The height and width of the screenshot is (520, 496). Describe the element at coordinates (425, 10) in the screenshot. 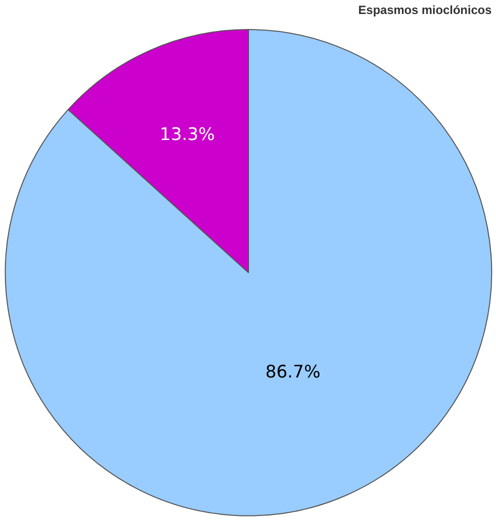

I see `chart-title: Espasmos mioclónicos` at that location.